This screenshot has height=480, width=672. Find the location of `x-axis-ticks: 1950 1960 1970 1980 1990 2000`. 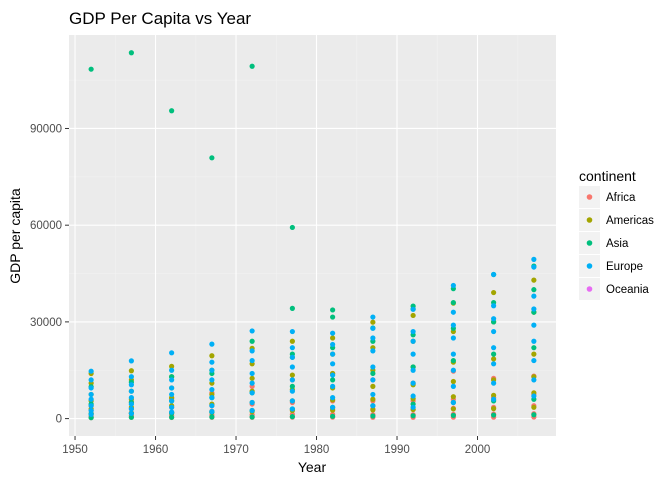

x-axis-ticks: 1950 1960 1970 1980 1990 2000 is located at coordinates (276, 446).